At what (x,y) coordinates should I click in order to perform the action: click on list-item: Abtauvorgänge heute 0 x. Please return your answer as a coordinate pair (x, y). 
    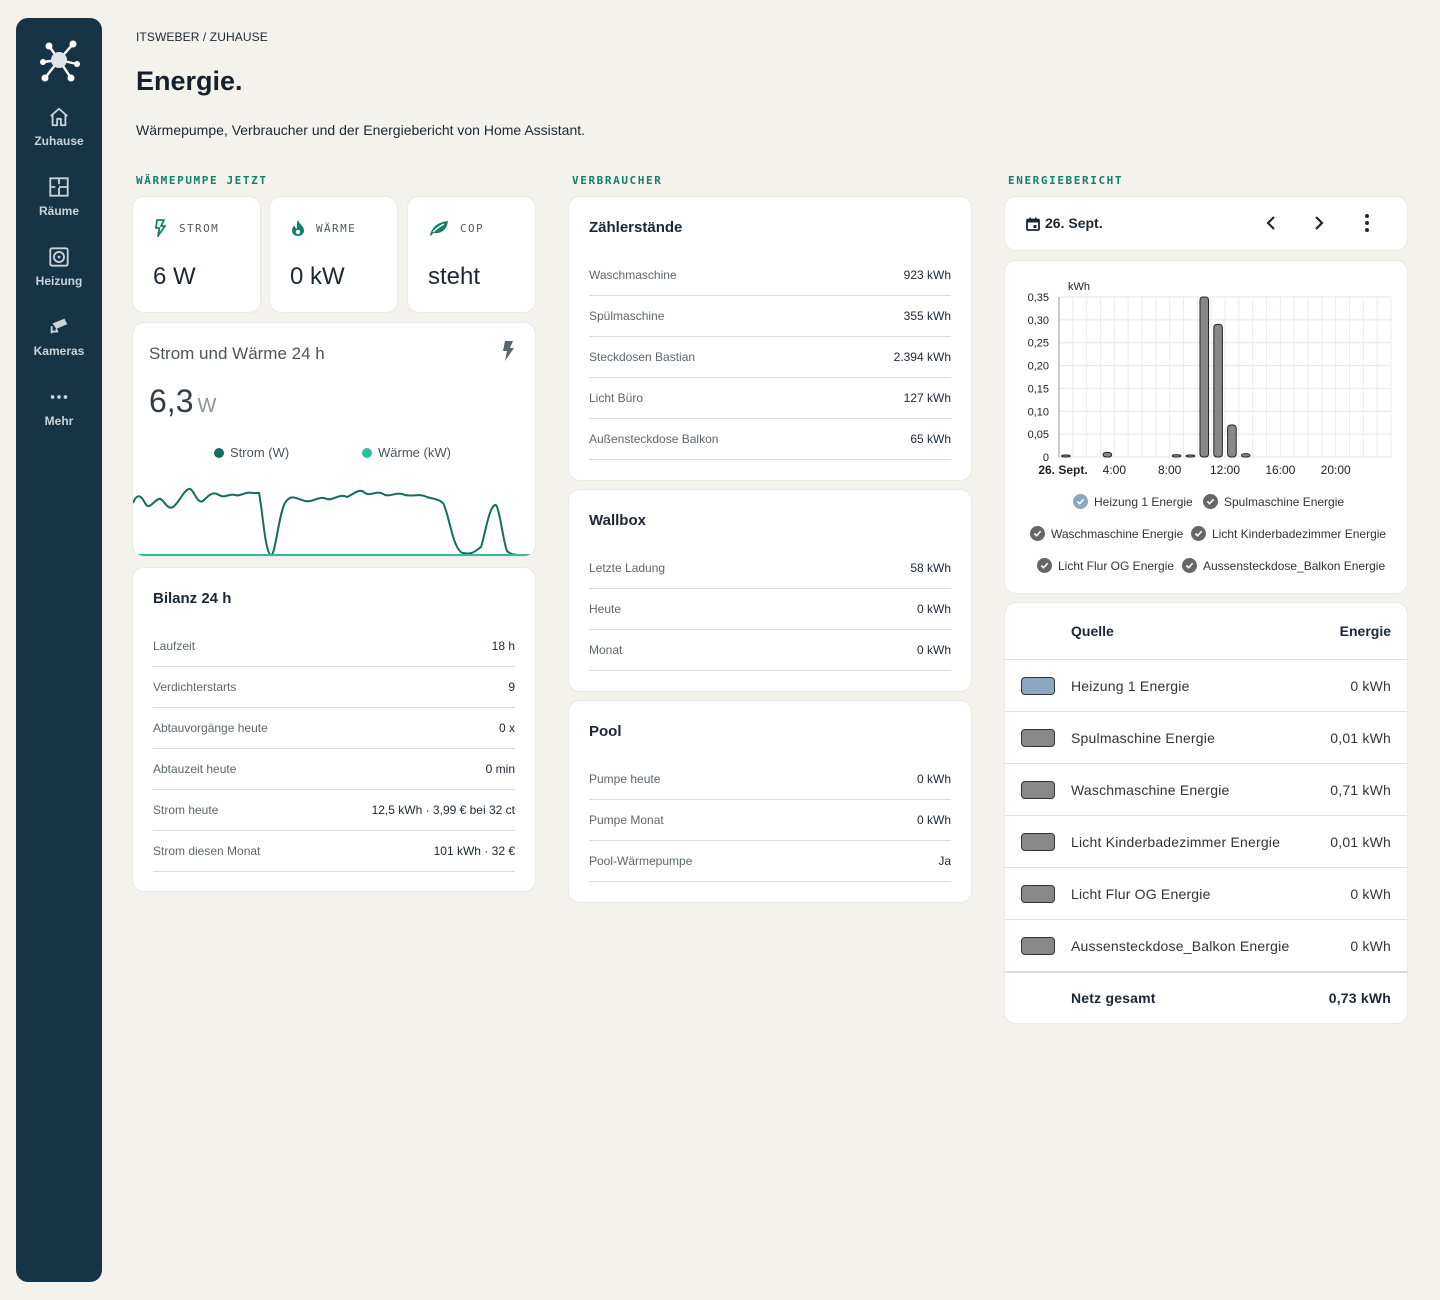
    Looking at the image, I should click on (334, 728).